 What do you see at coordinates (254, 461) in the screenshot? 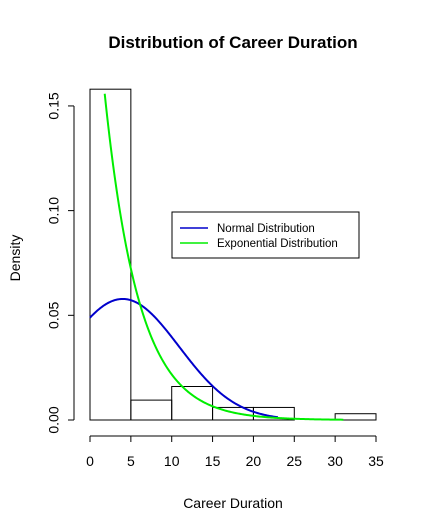
I see `x-tick-label: 20` at bounding box center [254, 461].